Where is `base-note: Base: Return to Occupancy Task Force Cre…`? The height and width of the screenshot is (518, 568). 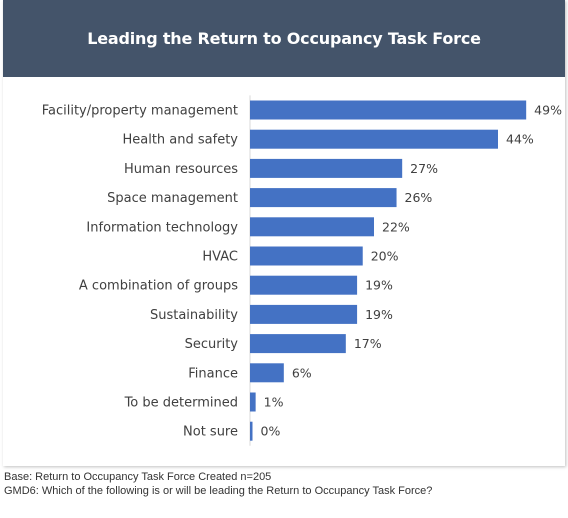
base-note: Base: Return to Occupancy Task Force Cre… is located at coordinates (138, 477).